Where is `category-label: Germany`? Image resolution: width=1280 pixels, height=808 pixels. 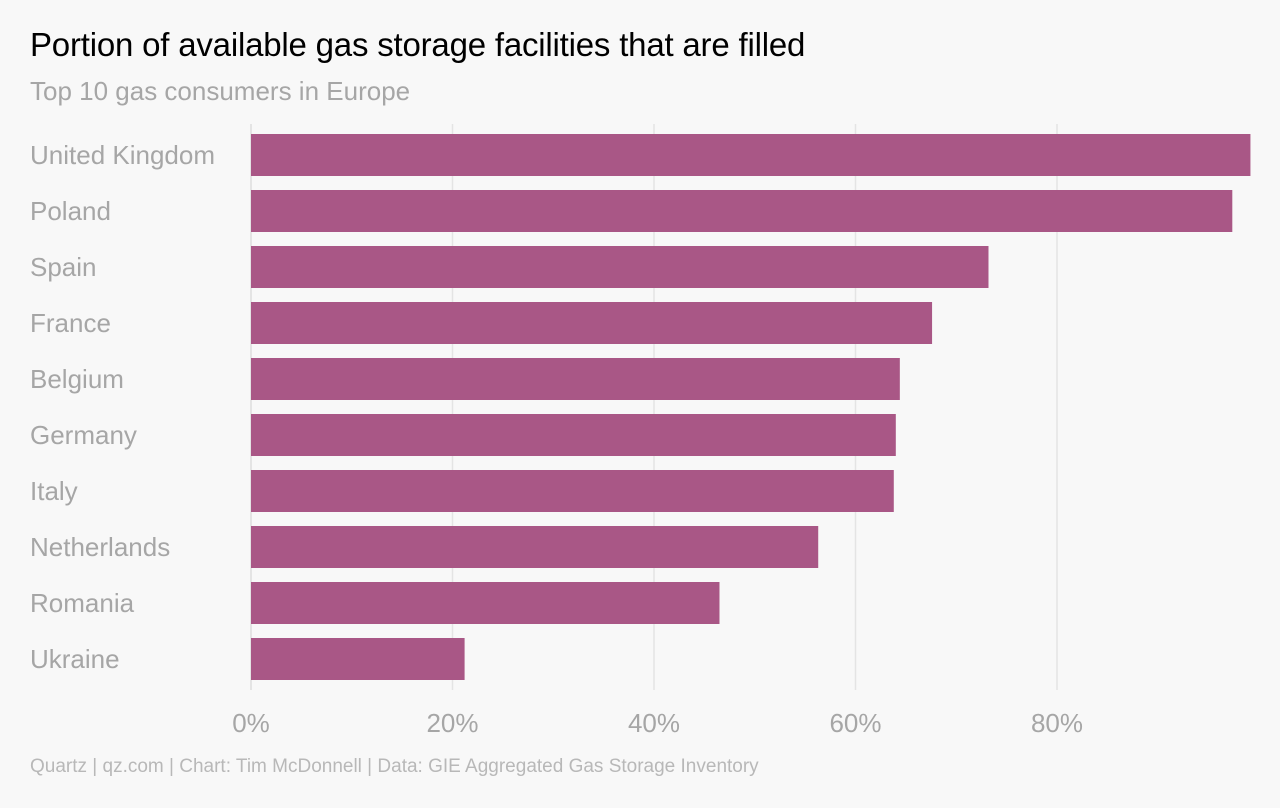
category-label: Germany is located at coordinates (83, 435).